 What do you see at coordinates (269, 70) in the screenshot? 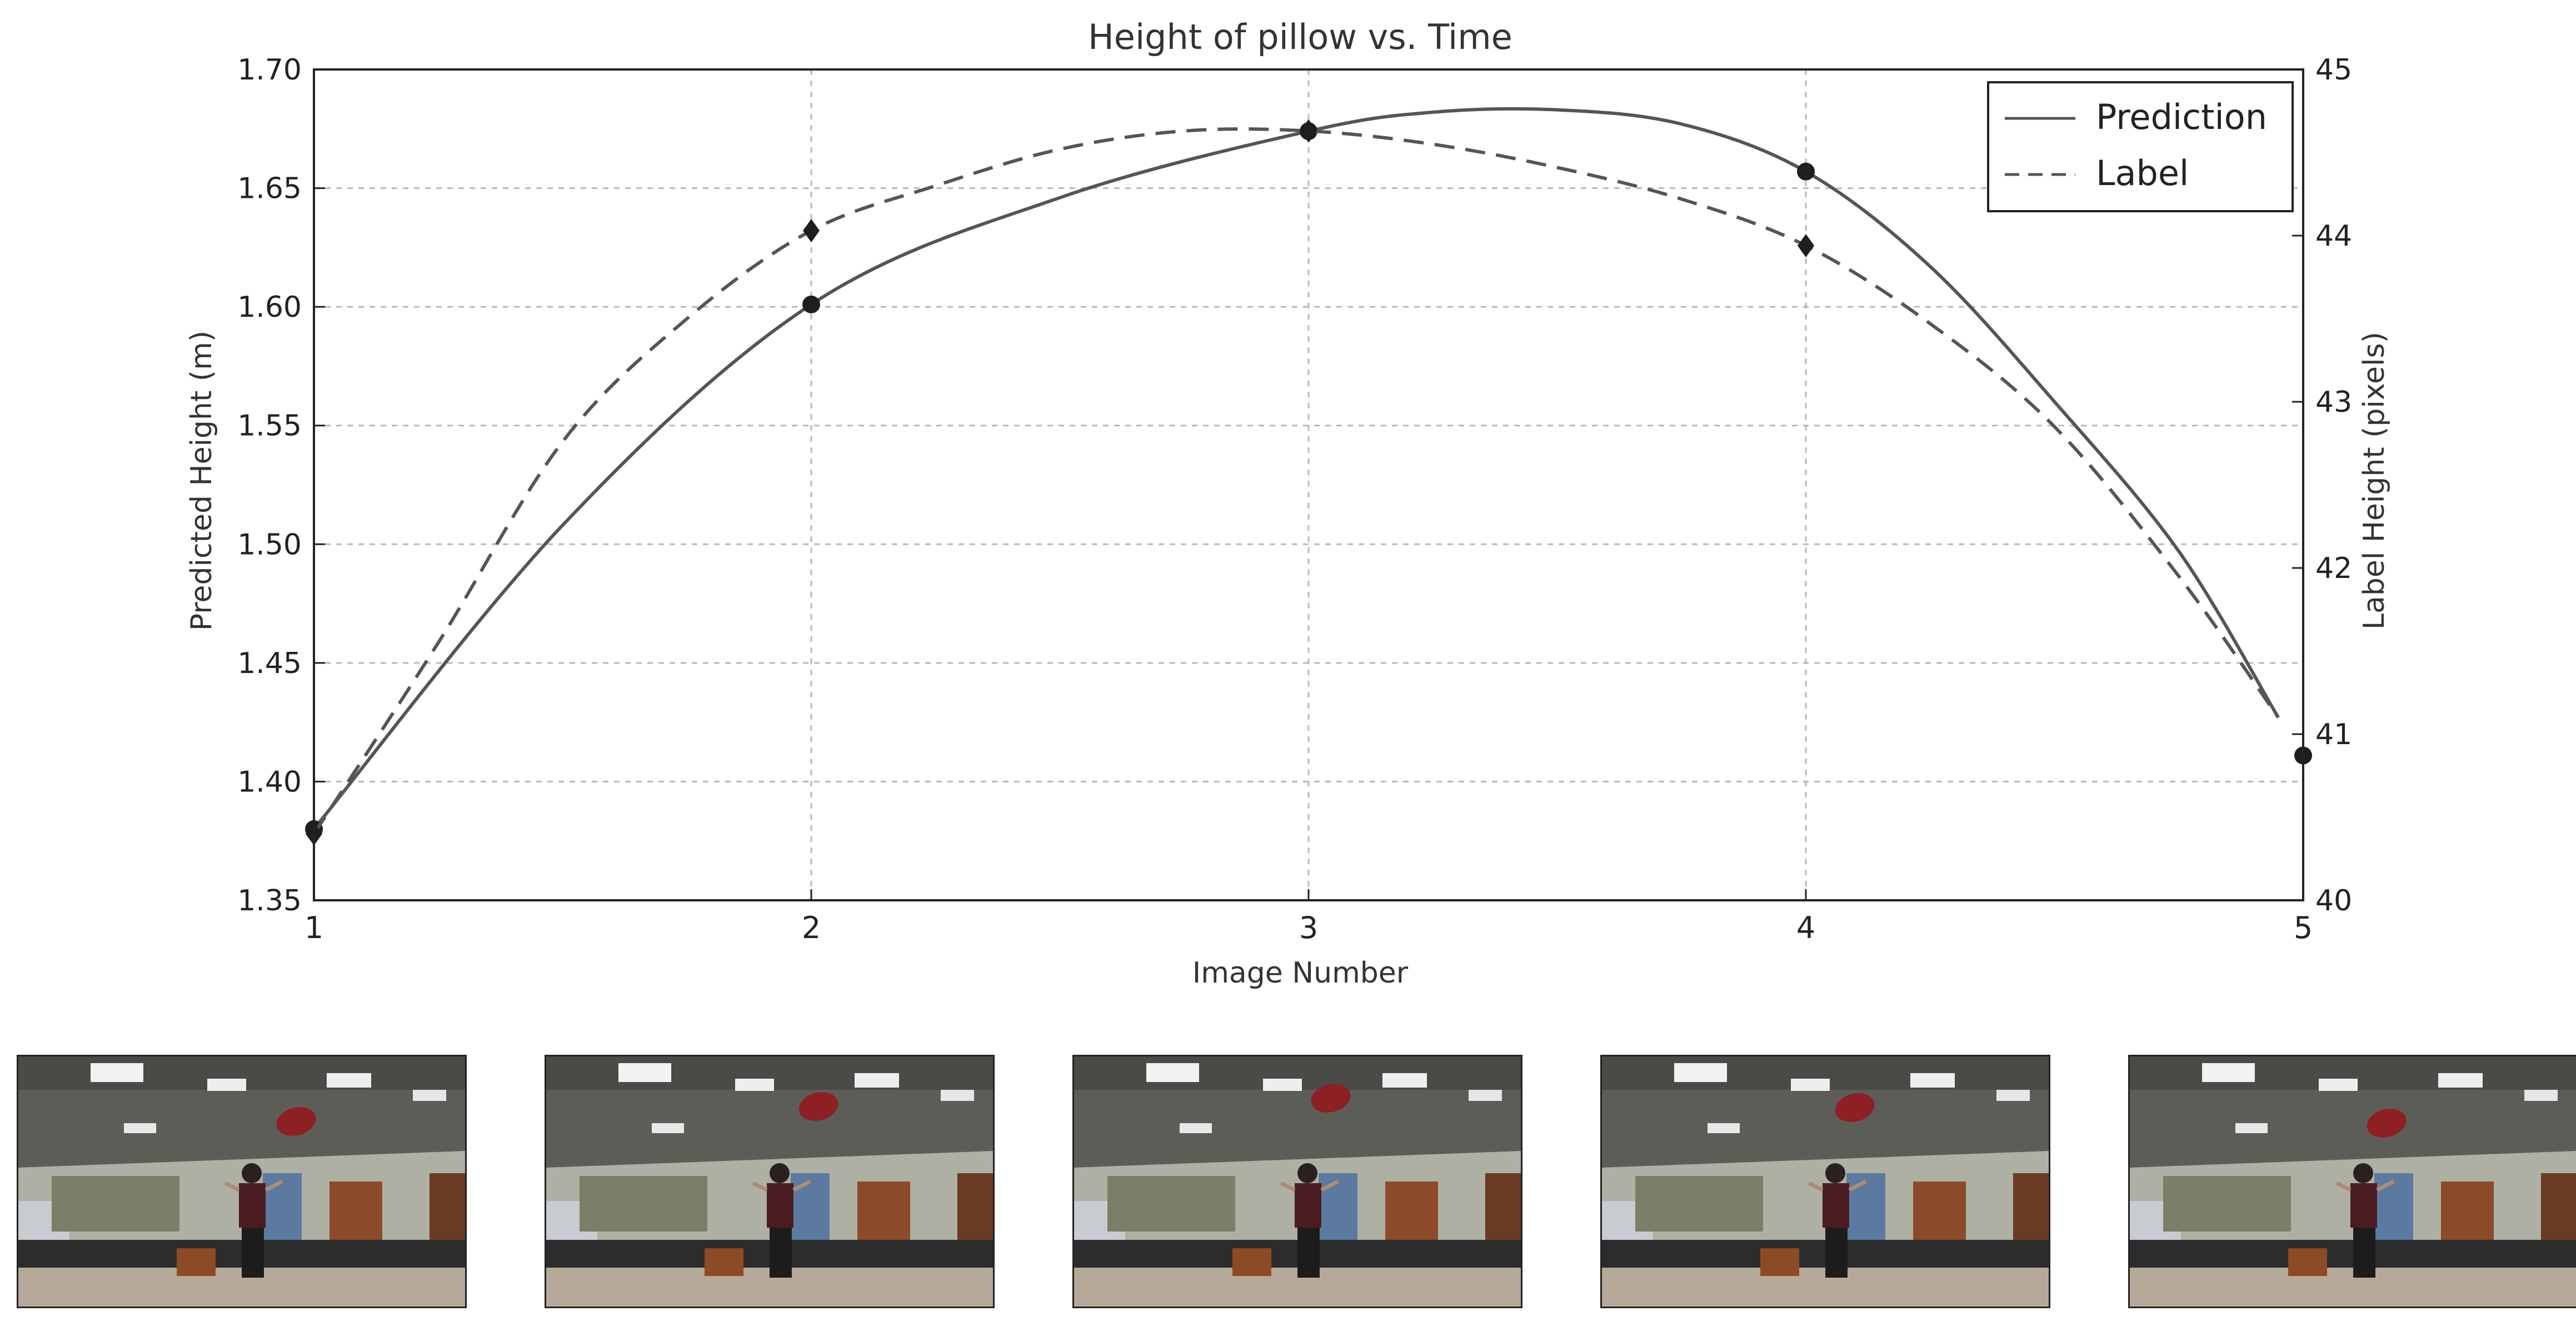
I see `y-tick-label: 1.70` at bounding box center [269, 70].